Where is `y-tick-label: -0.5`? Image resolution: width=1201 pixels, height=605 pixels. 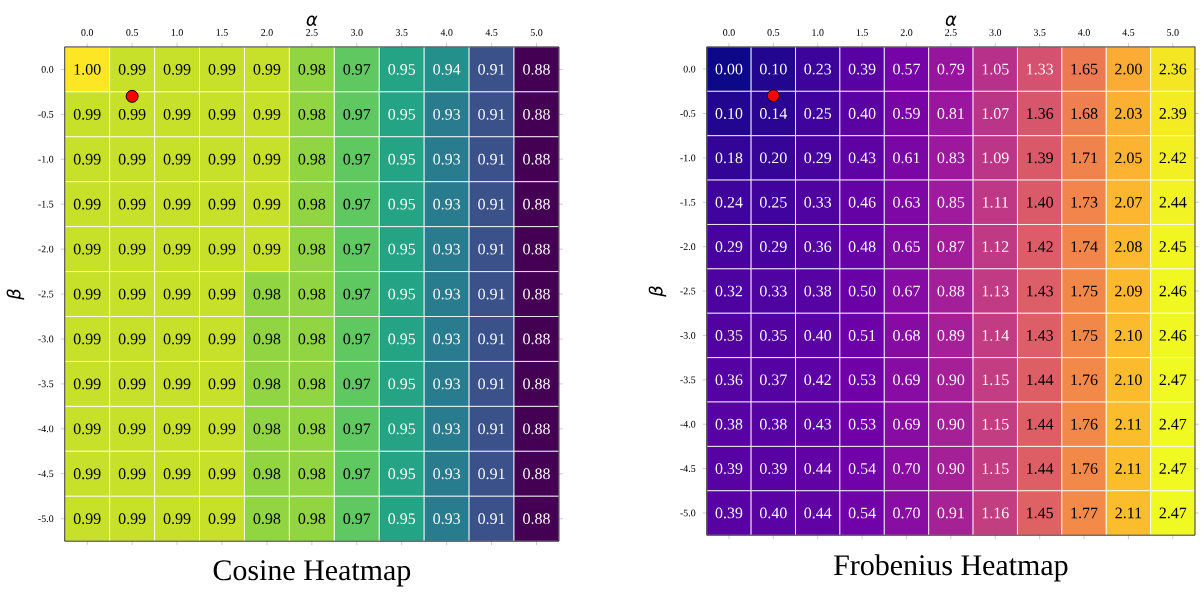 y-tick-label: -0.5 is located at coordinates (46, 114).